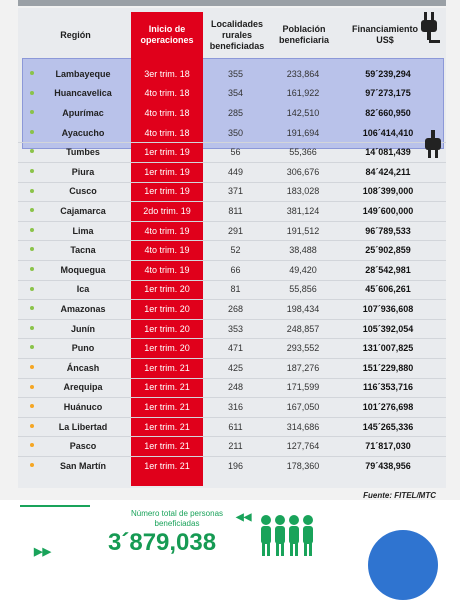  What do you see at coordinates (235, 73) in the screenshot?
I see `localities-cell: 355` at bounding box center [235, 73].